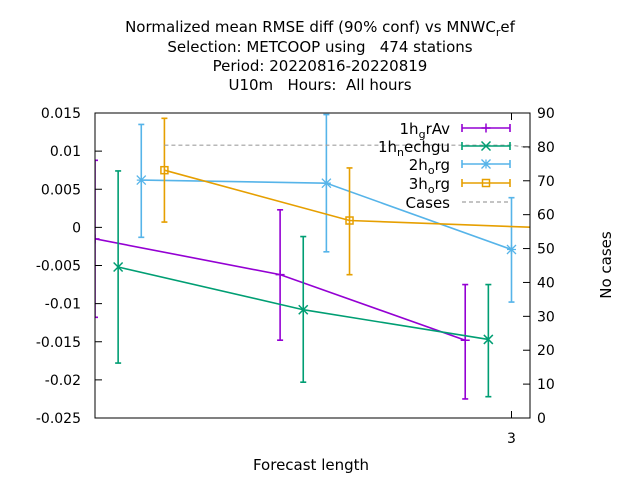  Describe the element at coordinates (429, 185) in the screenshot. I see `legend-label-3horg: 3horg` at that location.